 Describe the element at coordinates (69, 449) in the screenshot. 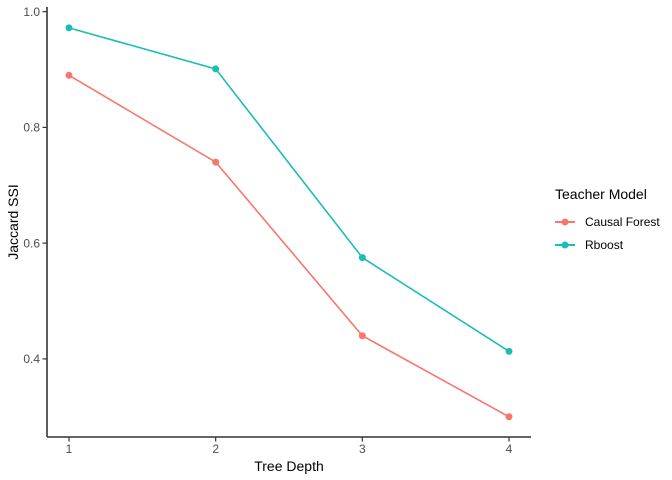

I see `x-tick-label: 1` at that location.